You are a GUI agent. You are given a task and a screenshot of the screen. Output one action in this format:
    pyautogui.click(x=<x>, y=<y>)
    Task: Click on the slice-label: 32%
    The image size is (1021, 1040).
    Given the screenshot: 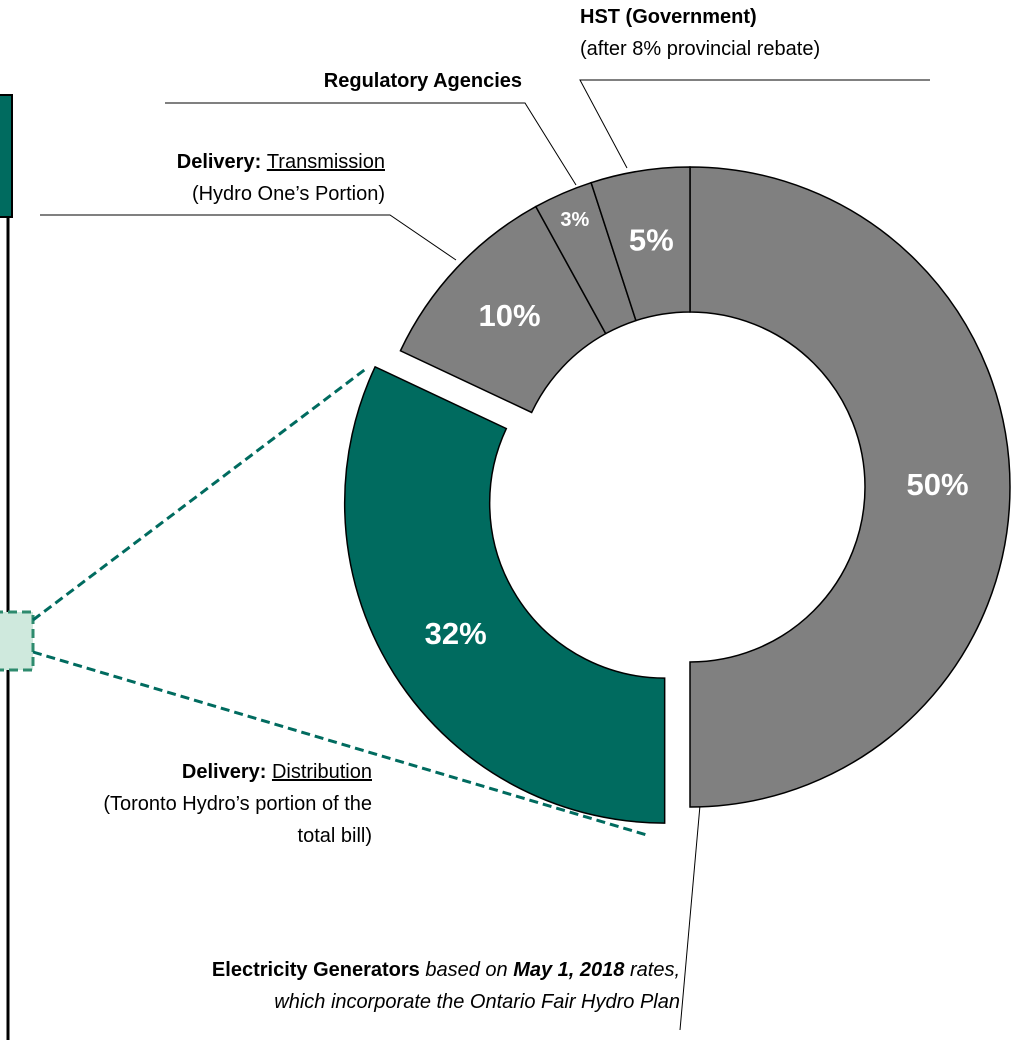 What is the action you would take?
    pyautogui.click(x=456, y=633)
    